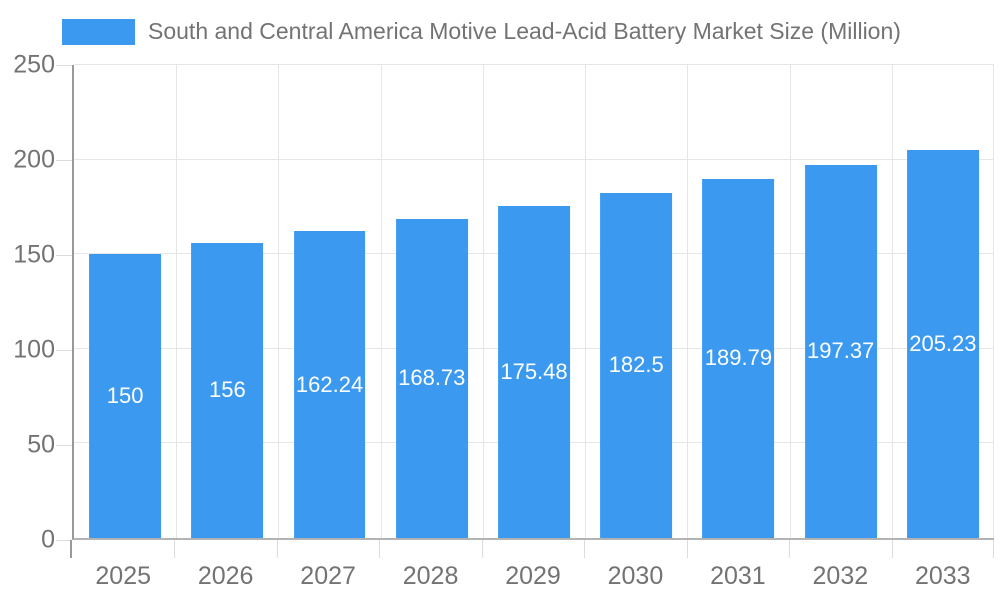 The image size is (1000, 600). I want to click on bar: 182.5, so click(636, 365).